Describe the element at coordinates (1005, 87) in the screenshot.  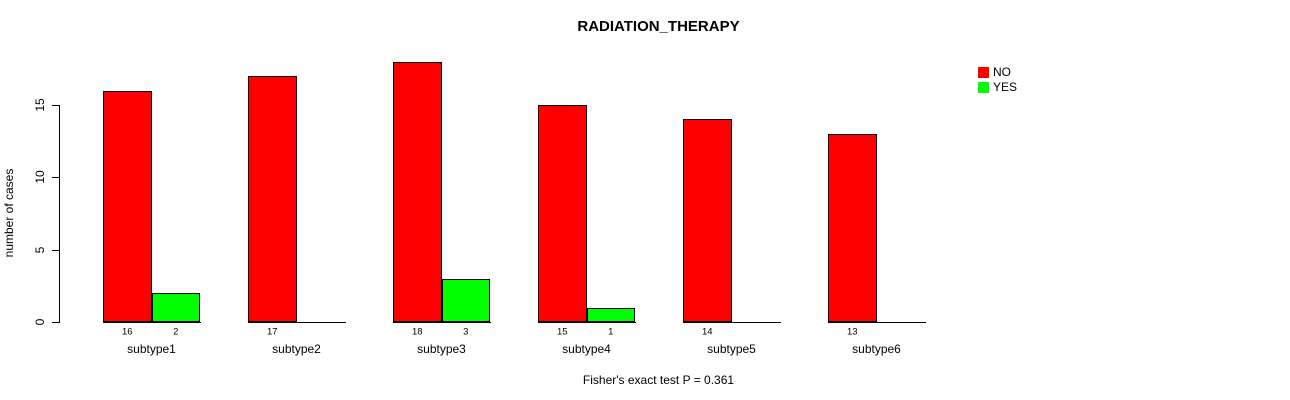
I see `legend-label-yes: YES` at that location.